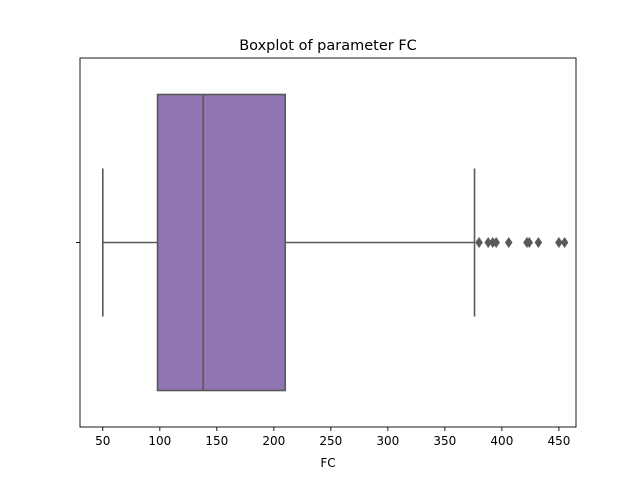 The width and height of the screenshot is (640, 484). What do you see at coordinates (328, 46) in the screenshot?
I see `chart-title: Boxplot of parameter FC` at bounding box center [328, 46].